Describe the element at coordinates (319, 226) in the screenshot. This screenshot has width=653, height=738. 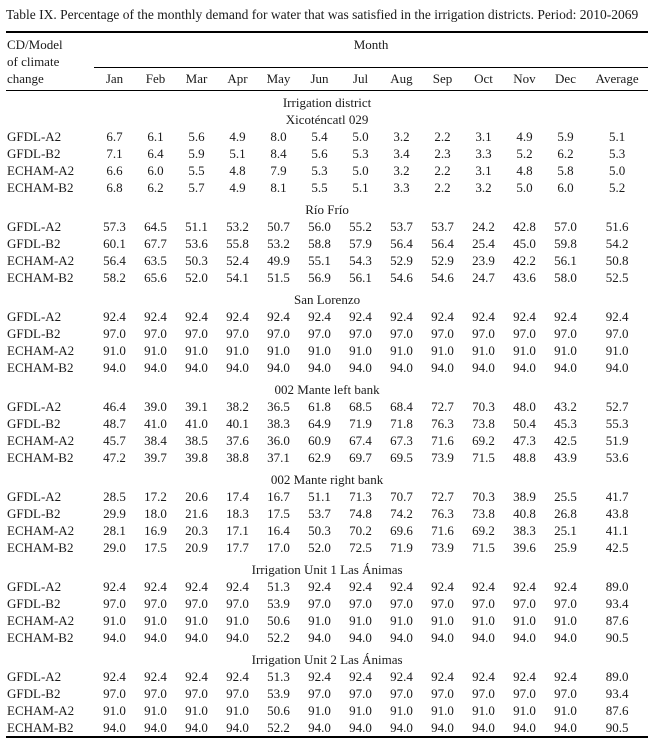
I see `cell-value: 56.0` at that location.